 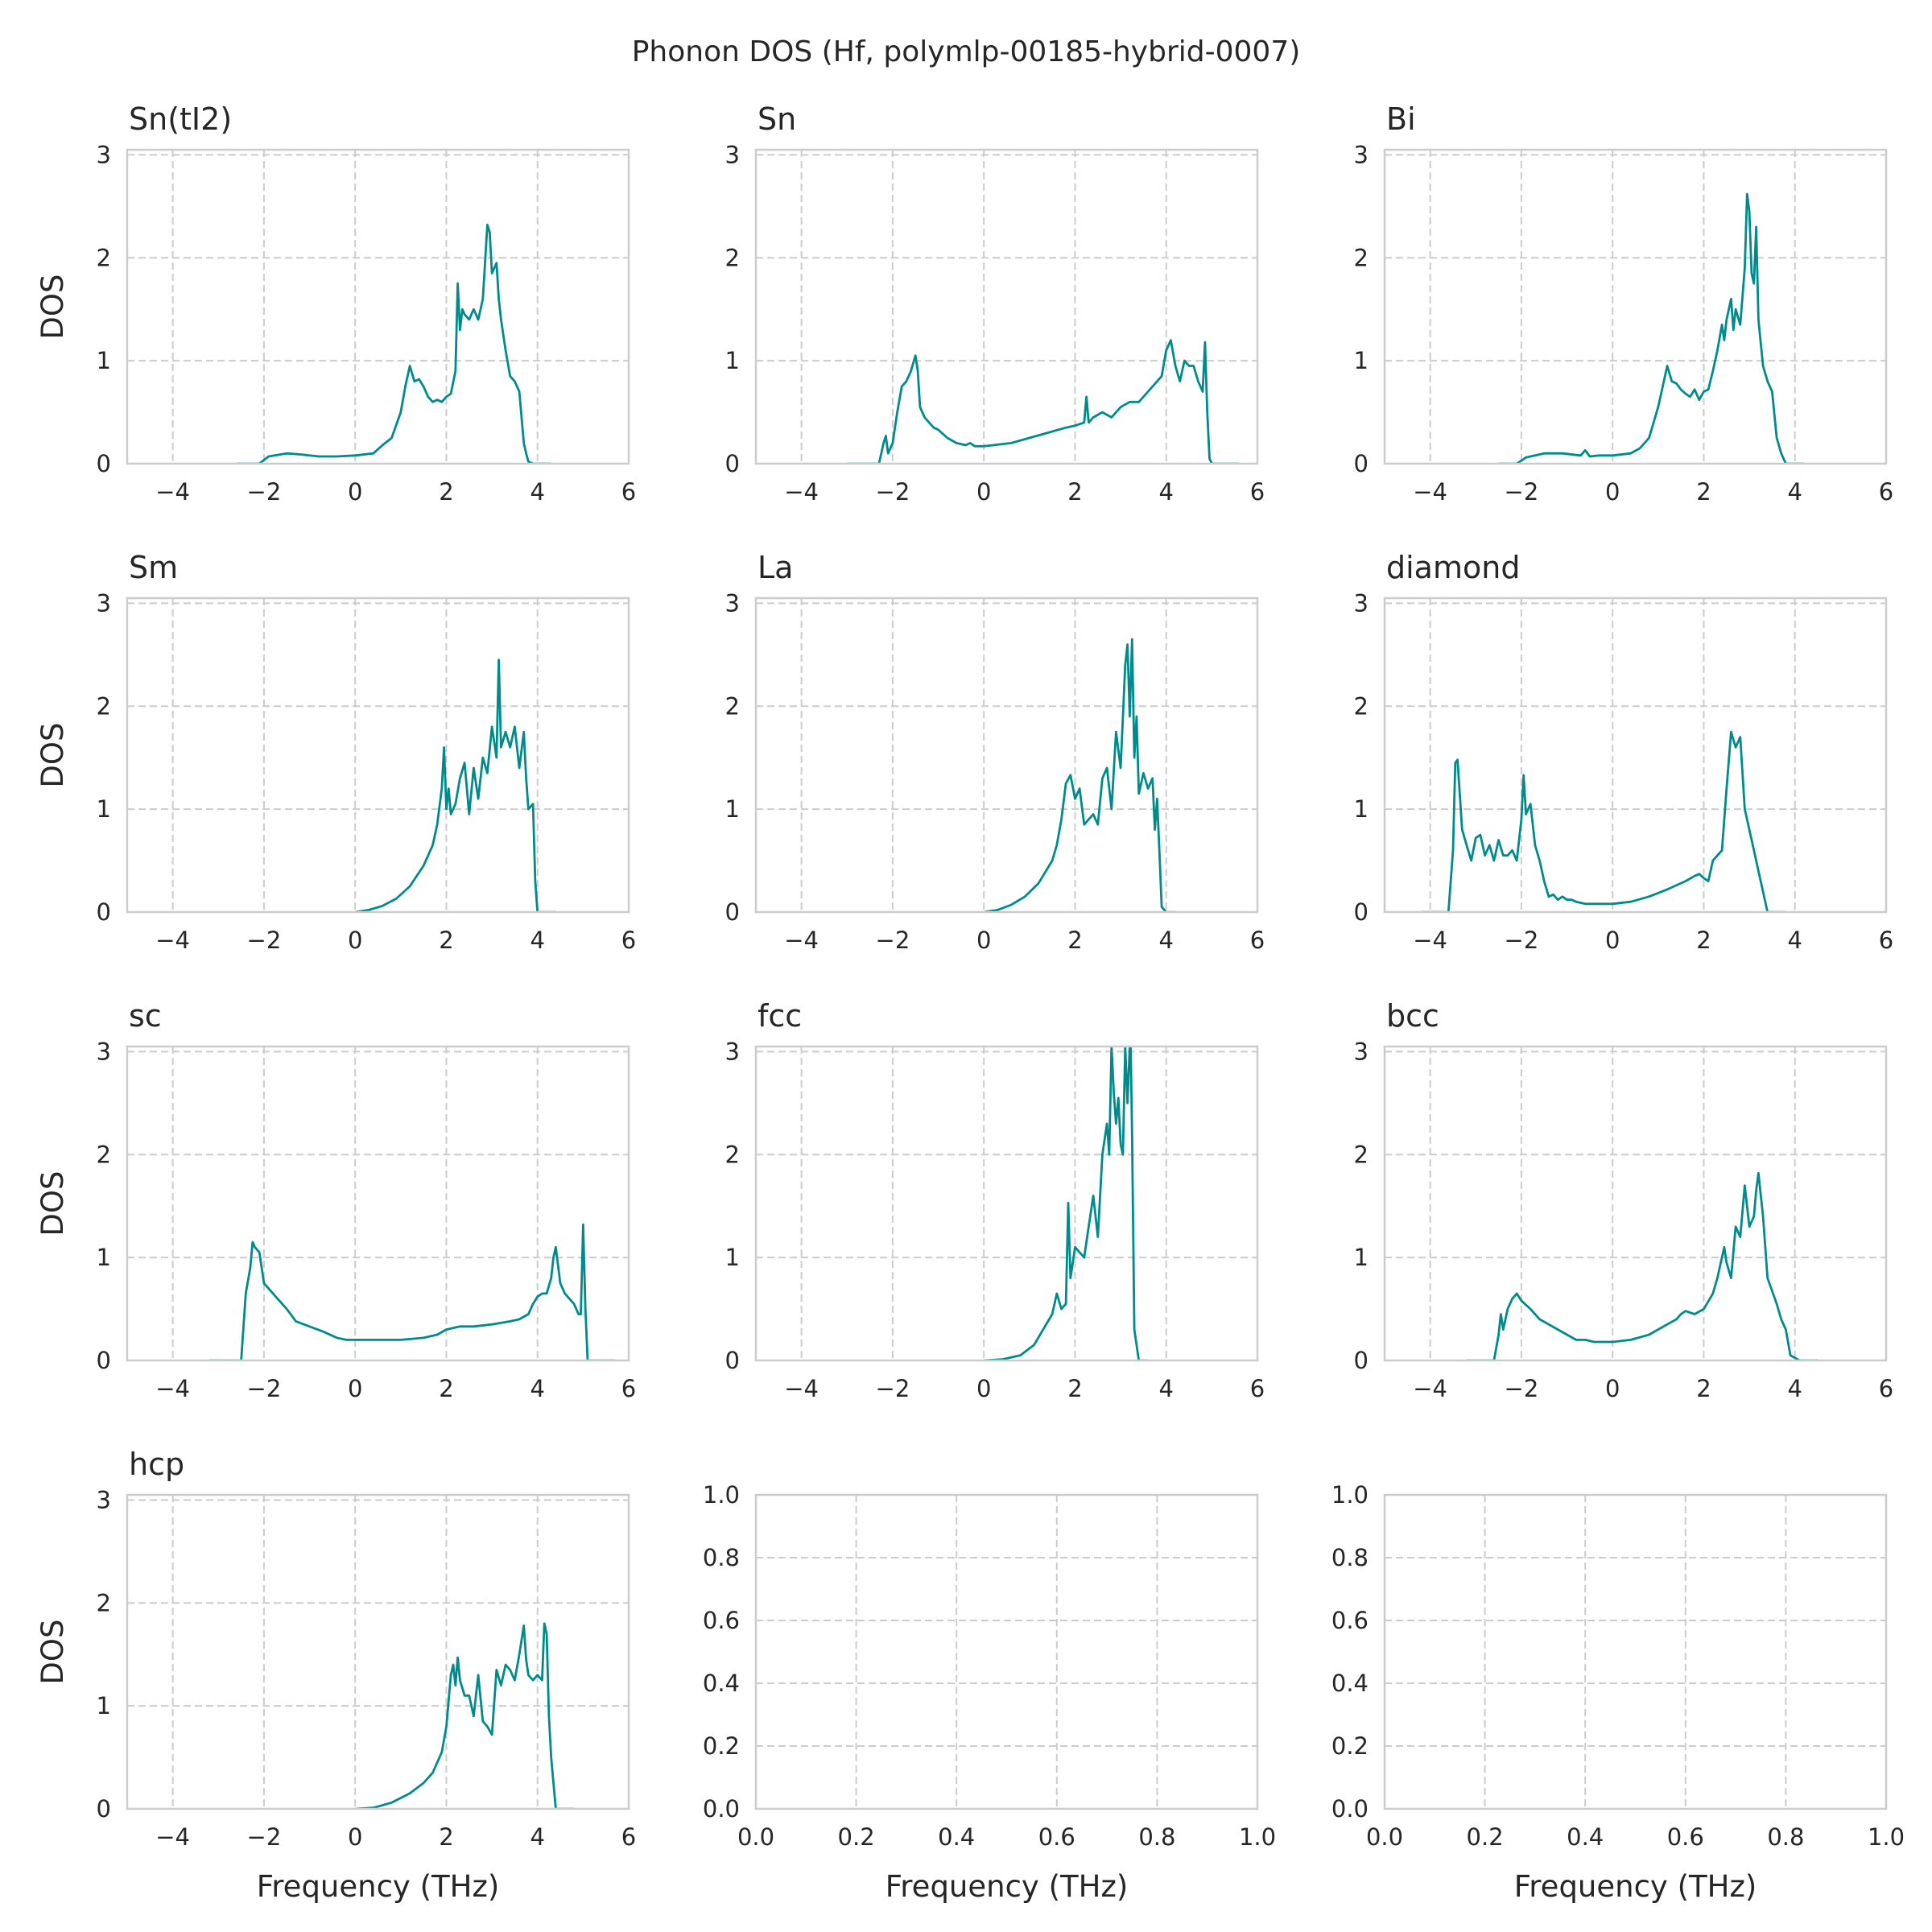 What do you see at coordinates (775, 567) in the screenshot?
I see `panel-title: La` at bounding box center [775, 567].